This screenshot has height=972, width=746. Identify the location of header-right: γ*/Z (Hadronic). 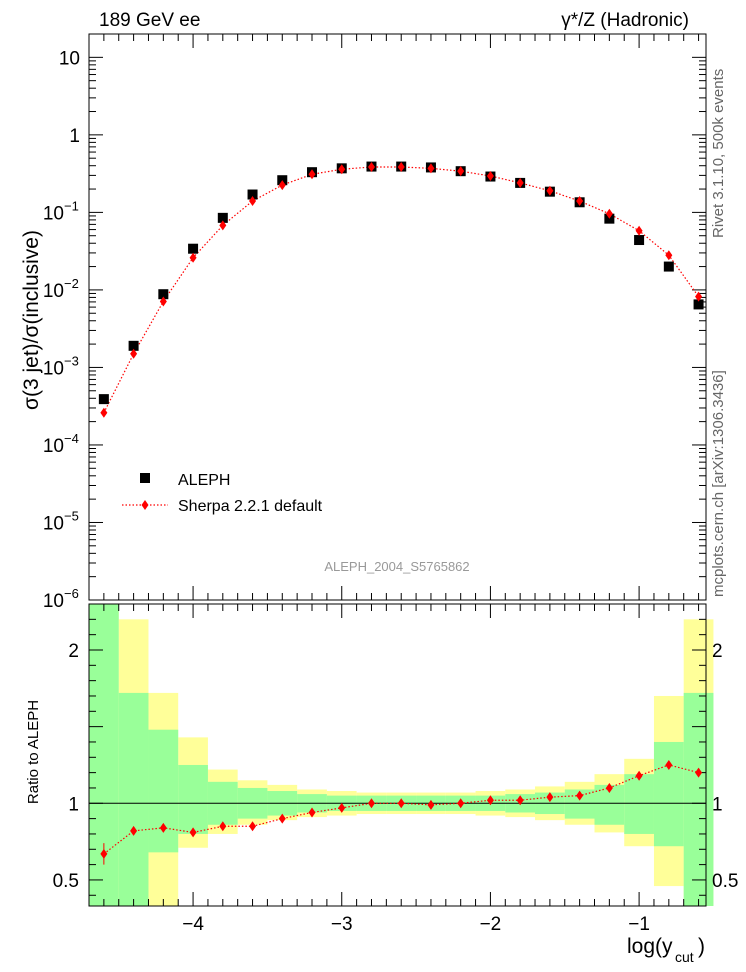
(625, 20).